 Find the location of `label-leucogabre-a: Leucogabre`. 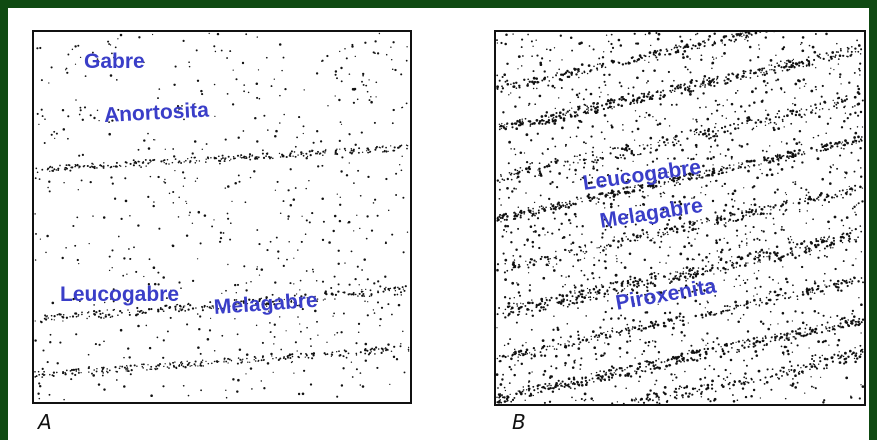

label-leucogabre-a: Leucogabre is located at coordinates (120, 294).